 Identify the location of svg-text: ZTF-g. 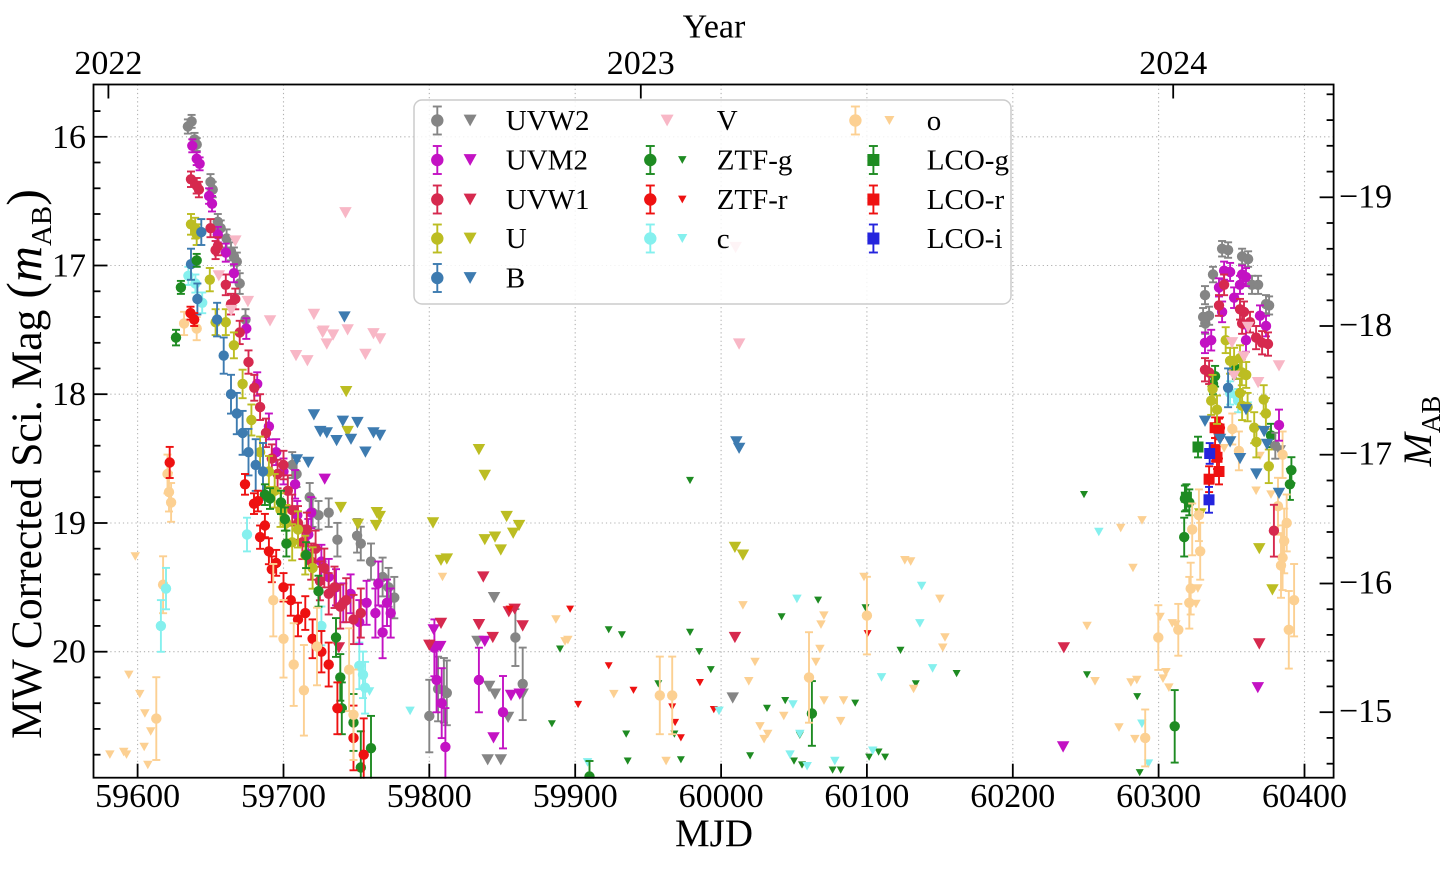
(755, 161).